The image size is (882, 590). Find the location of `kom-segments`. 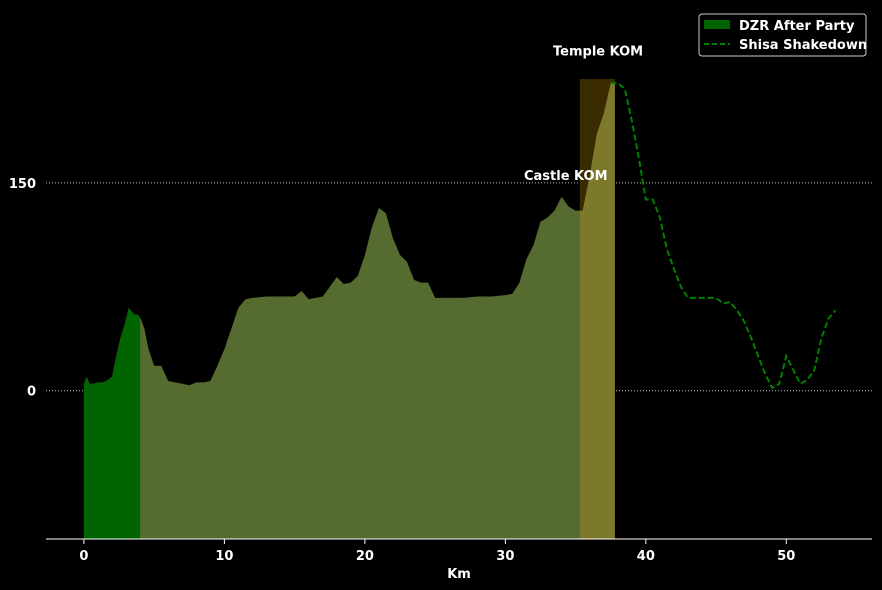

kom-segments is located at coordinates (597, 308).